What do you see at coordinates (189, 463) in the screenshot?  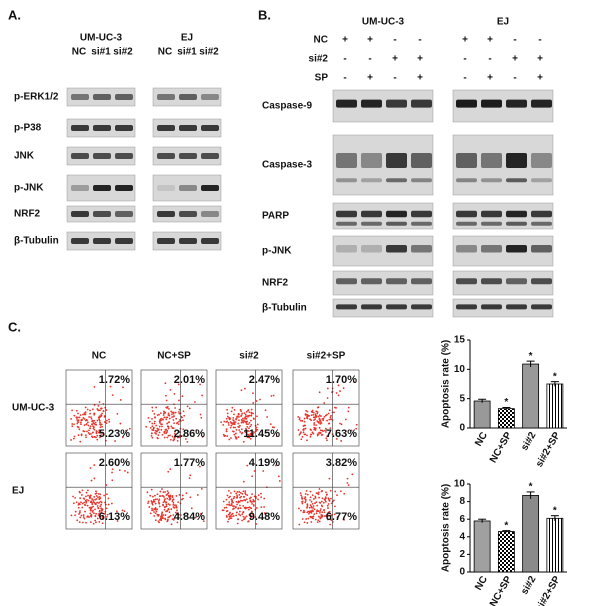 I see `upper-right-percent: 1.77%` at bounding box center [189, 463].